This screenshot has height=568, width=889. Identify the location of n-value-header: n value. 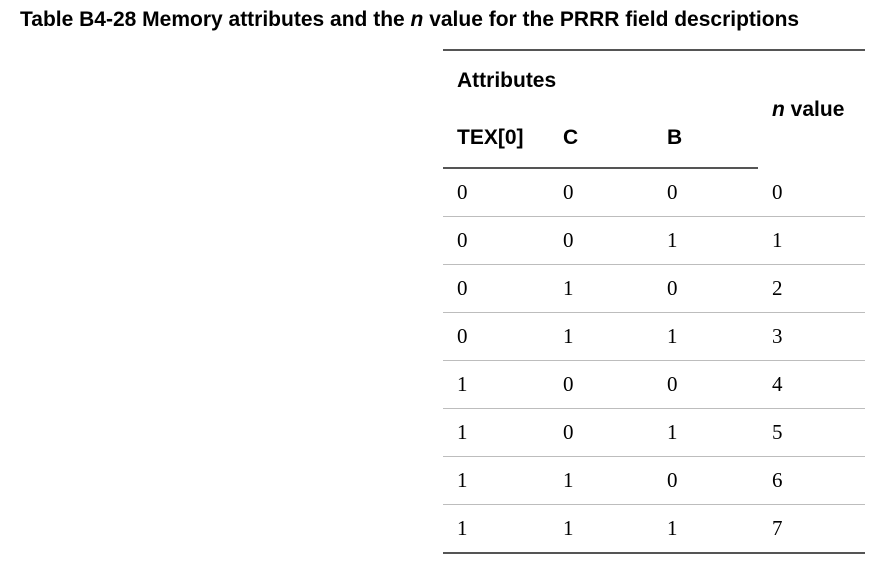
(812, 108).